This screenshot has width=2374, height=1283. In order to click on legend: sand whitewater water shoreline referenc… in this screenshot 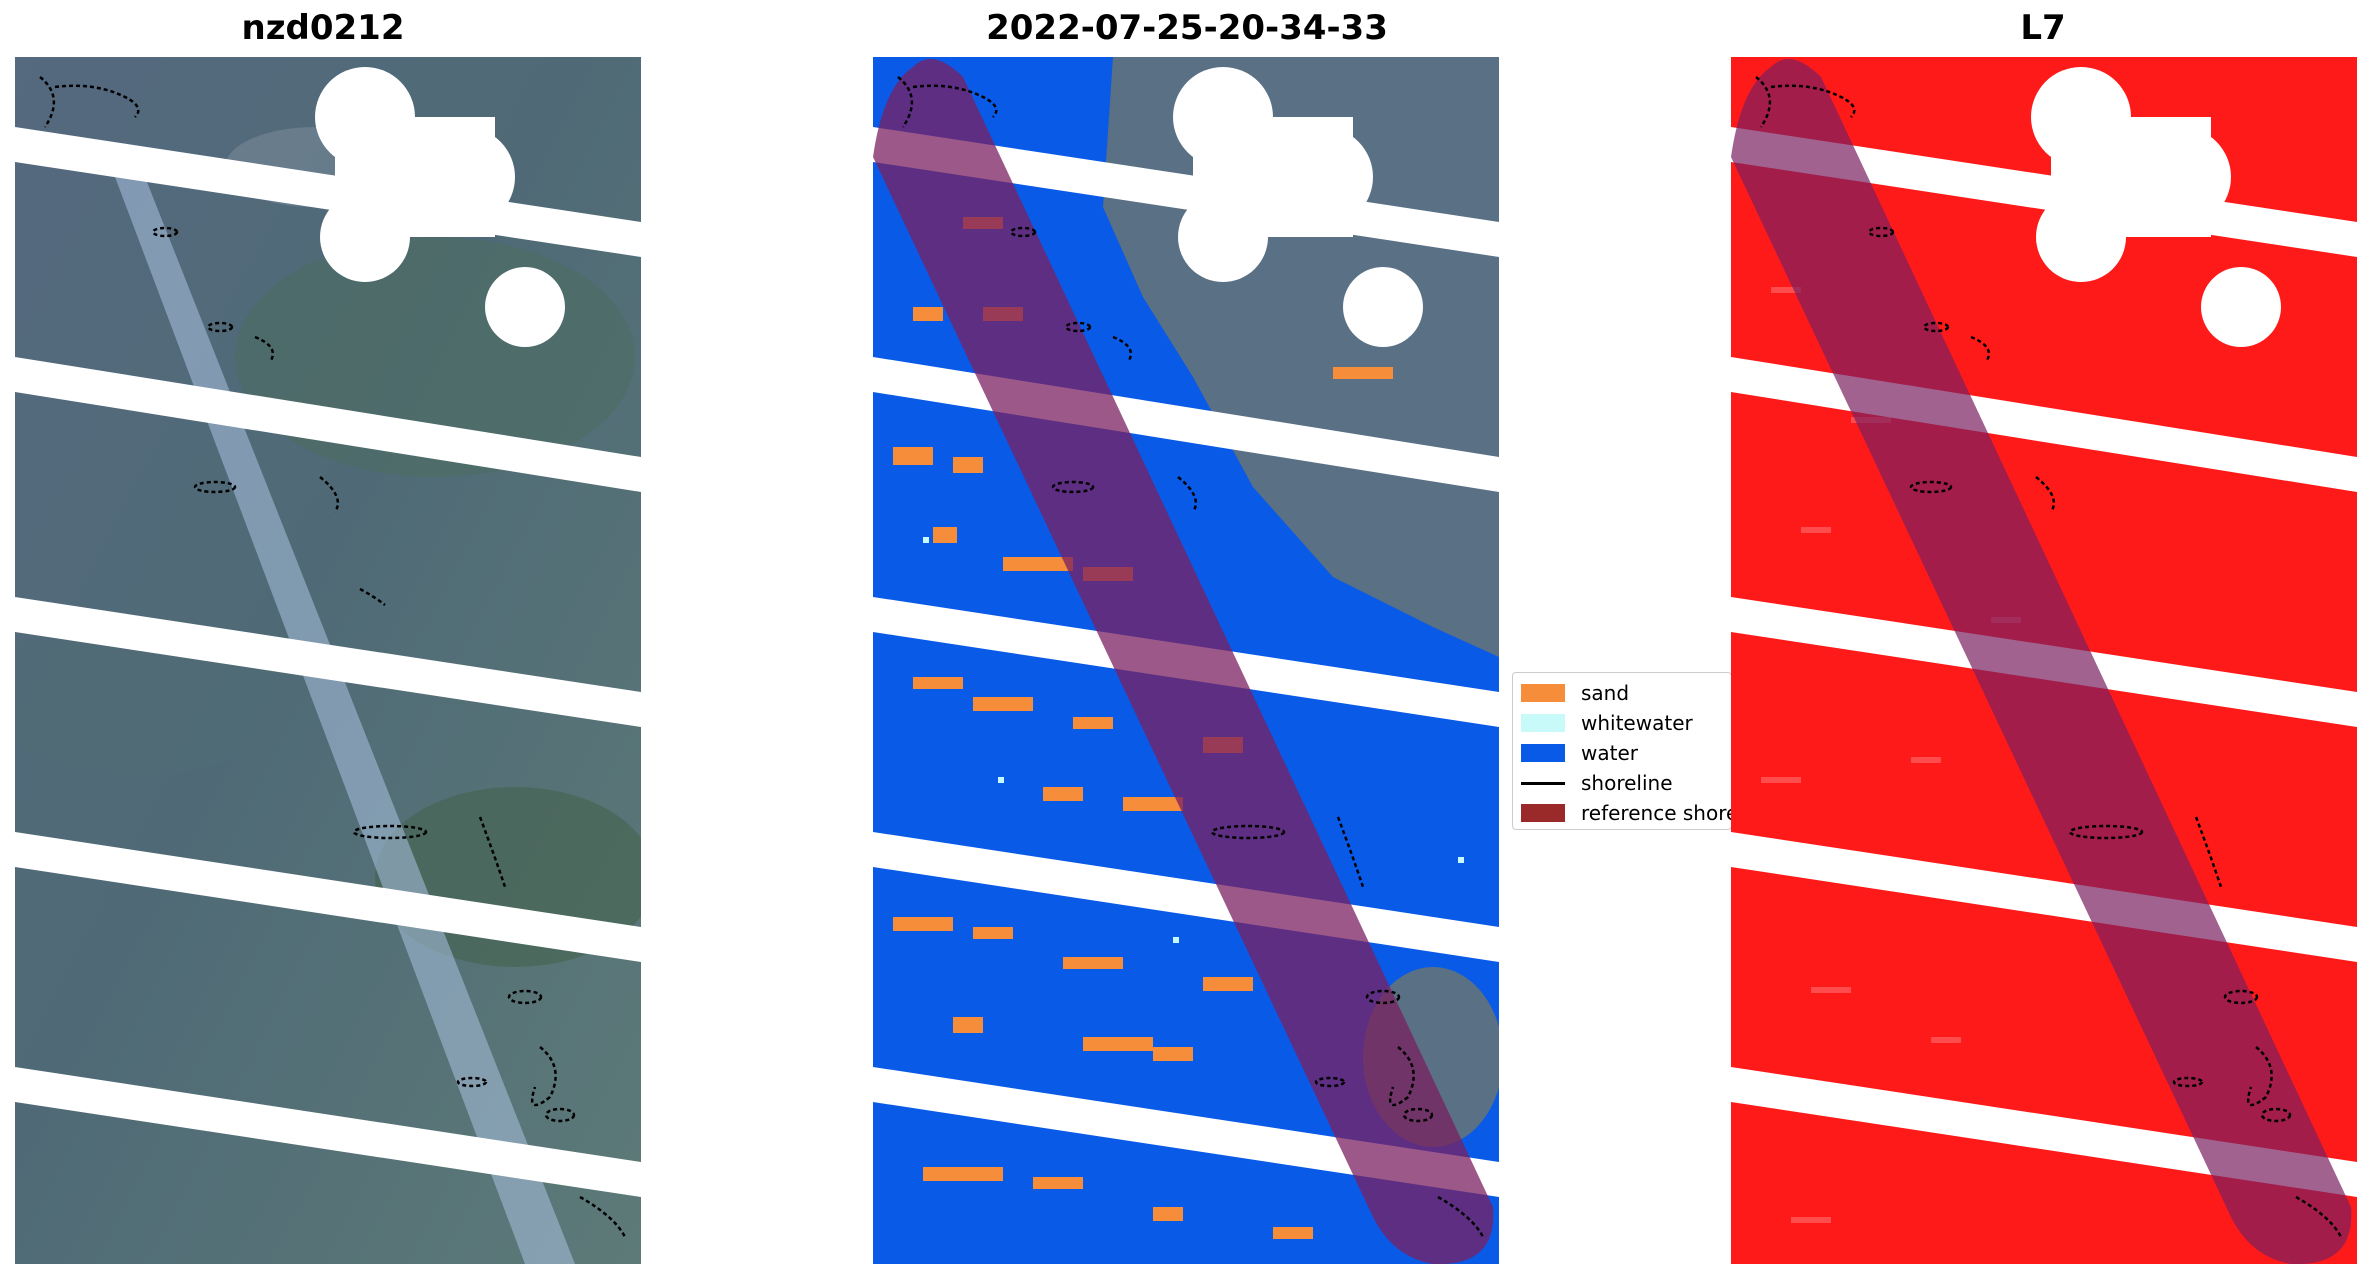, I will do `click(1622, 751)`.